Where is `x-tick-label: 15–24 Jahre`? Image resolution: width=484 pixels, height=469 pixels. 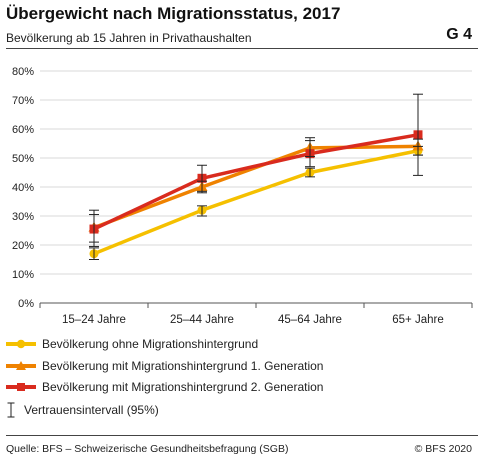
x-tick-label: 15–24 Jahre is located at coordinates (94, 320).